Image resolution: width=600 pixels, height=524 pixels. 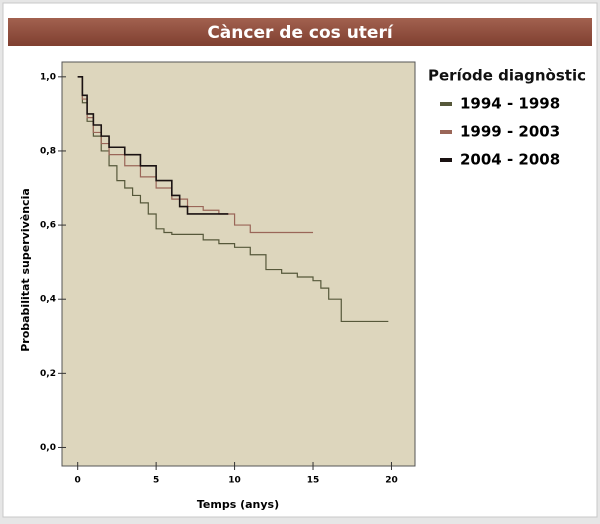 What do you see at coordinates (507, 76) in the screenshot?
I see `legend-title: Període diagnòstic` at bounding box center [507, 76].